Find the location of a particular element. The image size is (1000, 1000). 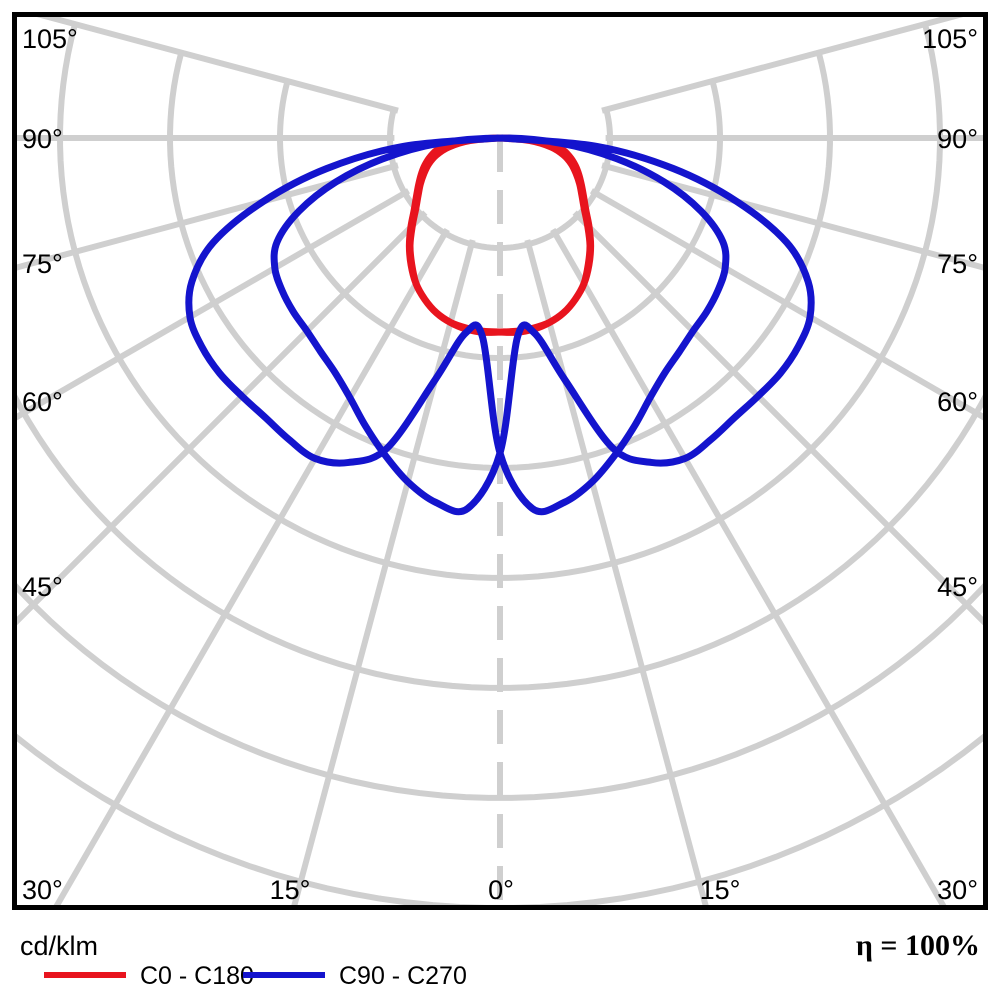

axis-labels-left: 105° 90° 75° 60° 45° 30° is located at coordinates (50, 464).